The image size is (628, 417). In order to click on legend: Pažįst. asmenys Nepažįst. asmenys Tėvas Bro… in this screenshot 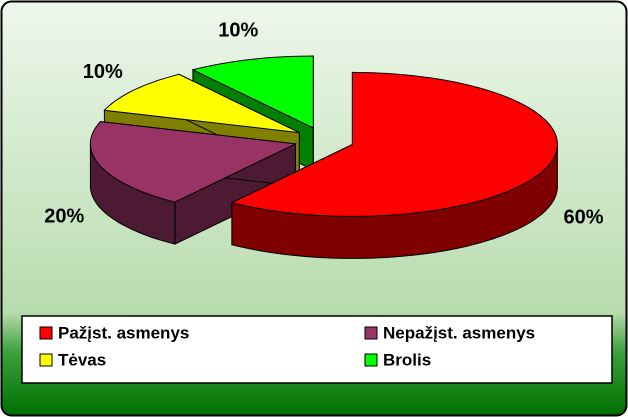, I will do `click(287, 346)`.